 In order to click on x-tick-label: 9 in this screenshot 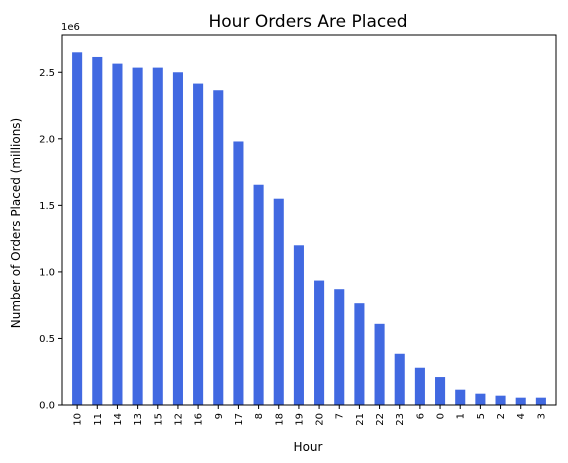, I will do `click(219, 416)`.